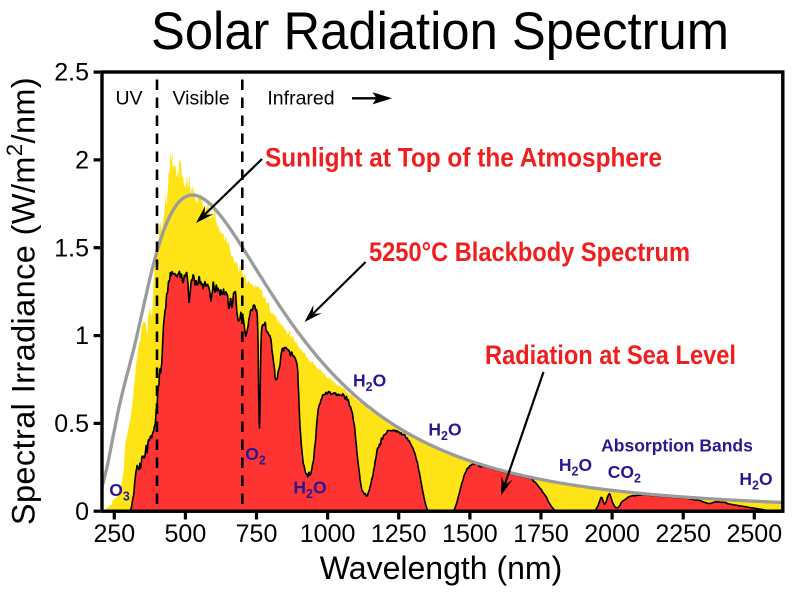 Image resolution: width=800 pixels, height=595 pixels. I want to click on svg-text: Visible, so click(200, 99).